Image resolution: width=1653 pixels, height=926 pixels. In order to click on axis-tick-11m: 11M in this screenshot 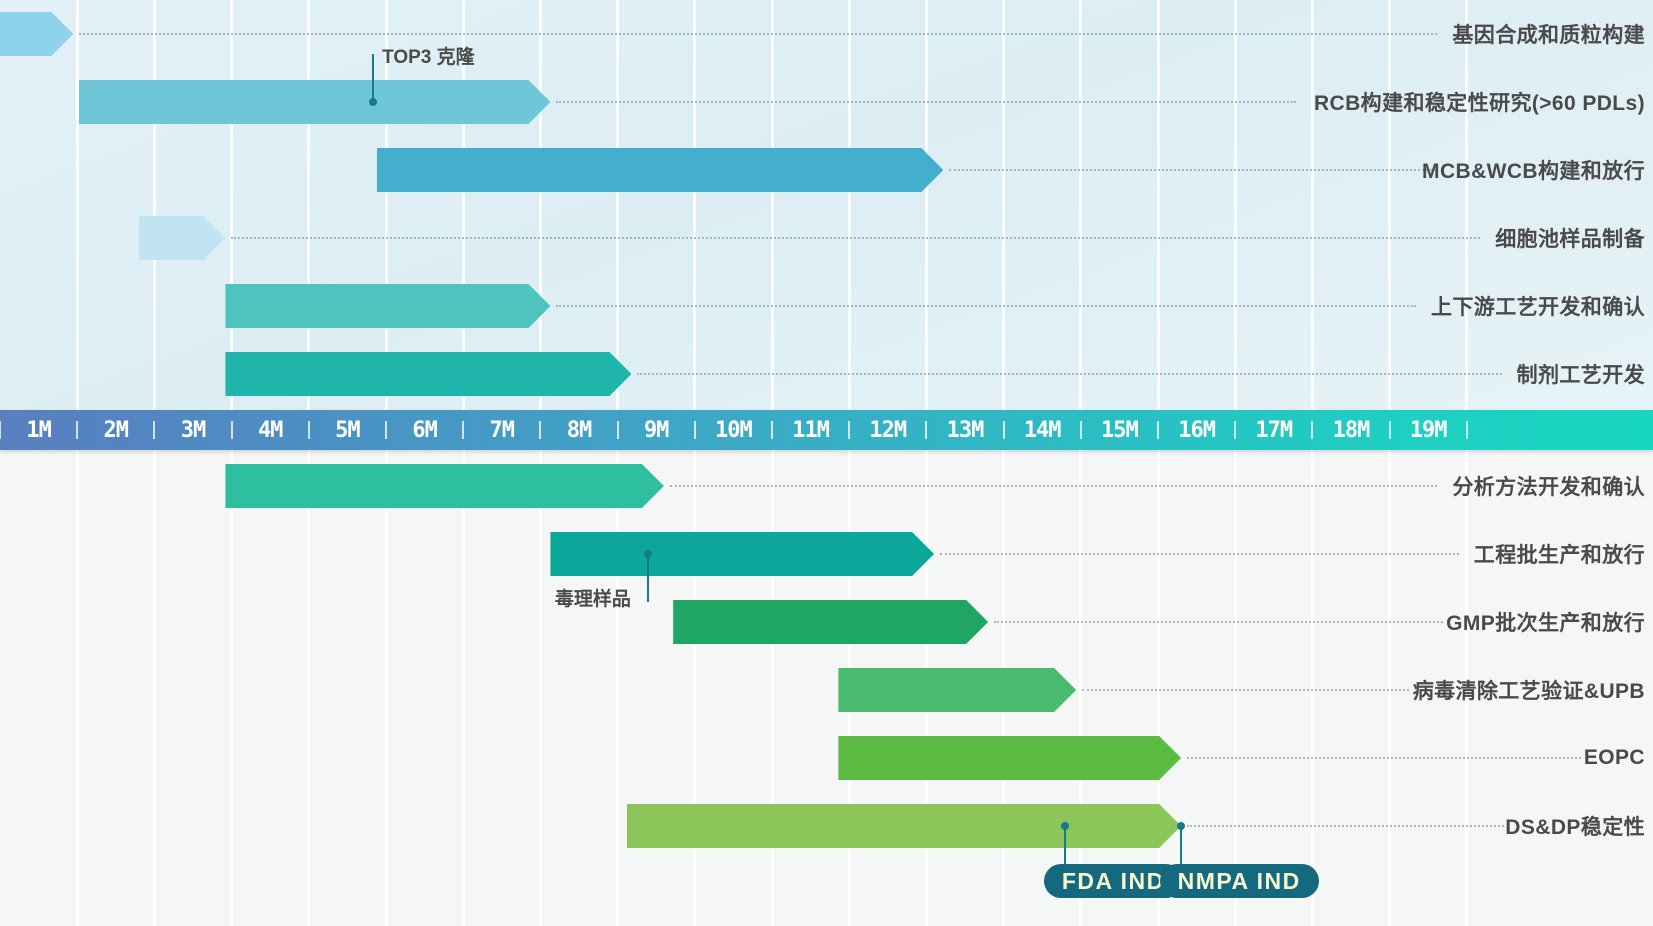, I will do `click(810, 430)`.